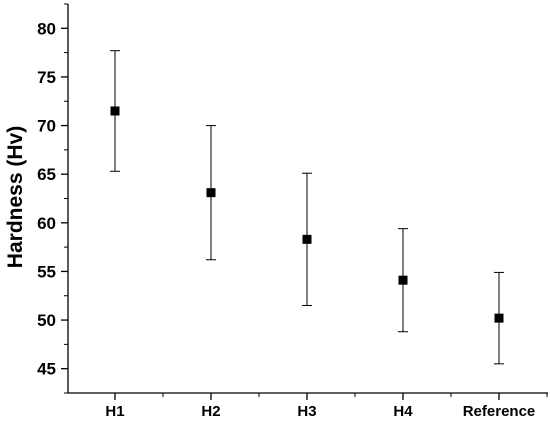  I want to click on y-ticks: 45 50 55 60 65 70 75 80, so click(52, 198).